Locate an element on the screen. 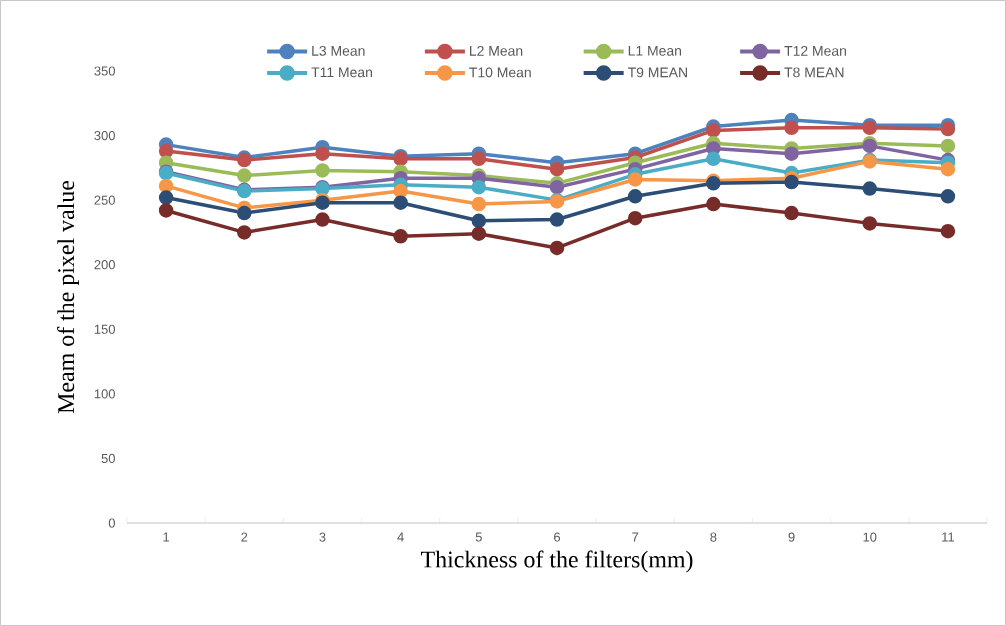  y-tick-label: 200 is located at coordinates (104, 265).